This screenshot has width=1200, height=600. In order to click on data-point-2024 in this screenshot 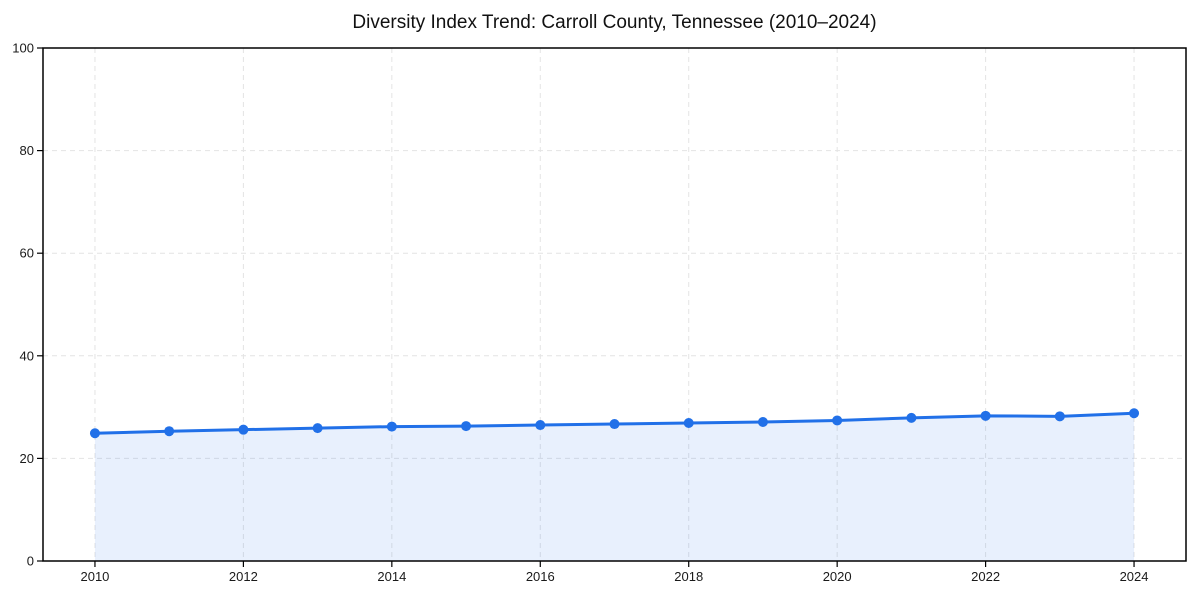, I will do `click(1134, 413)`.